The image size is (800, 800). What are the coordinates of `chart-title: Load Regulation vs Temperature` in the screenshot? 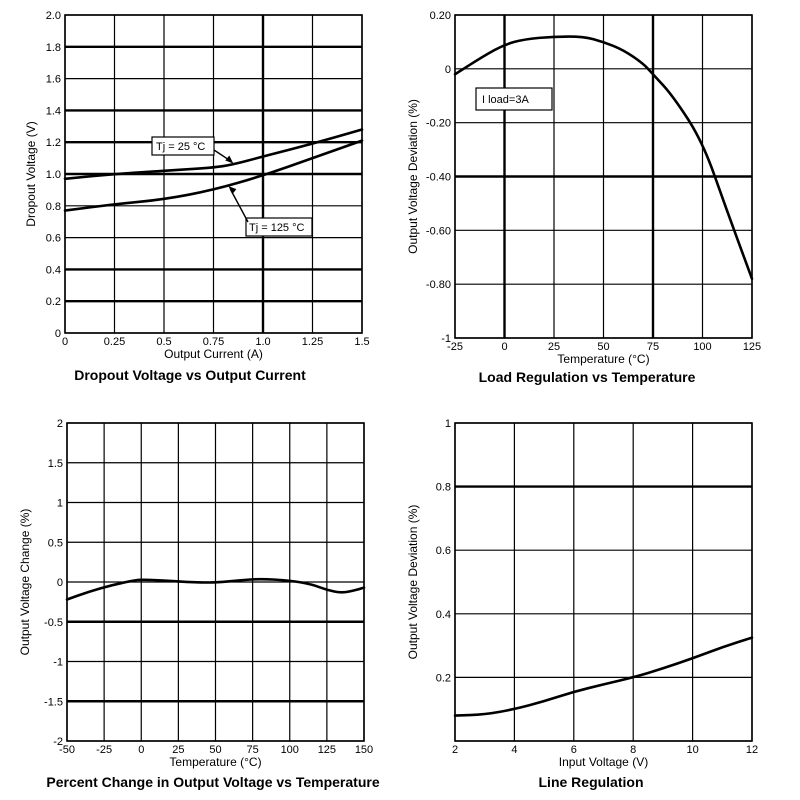 It's located at (587, 377).